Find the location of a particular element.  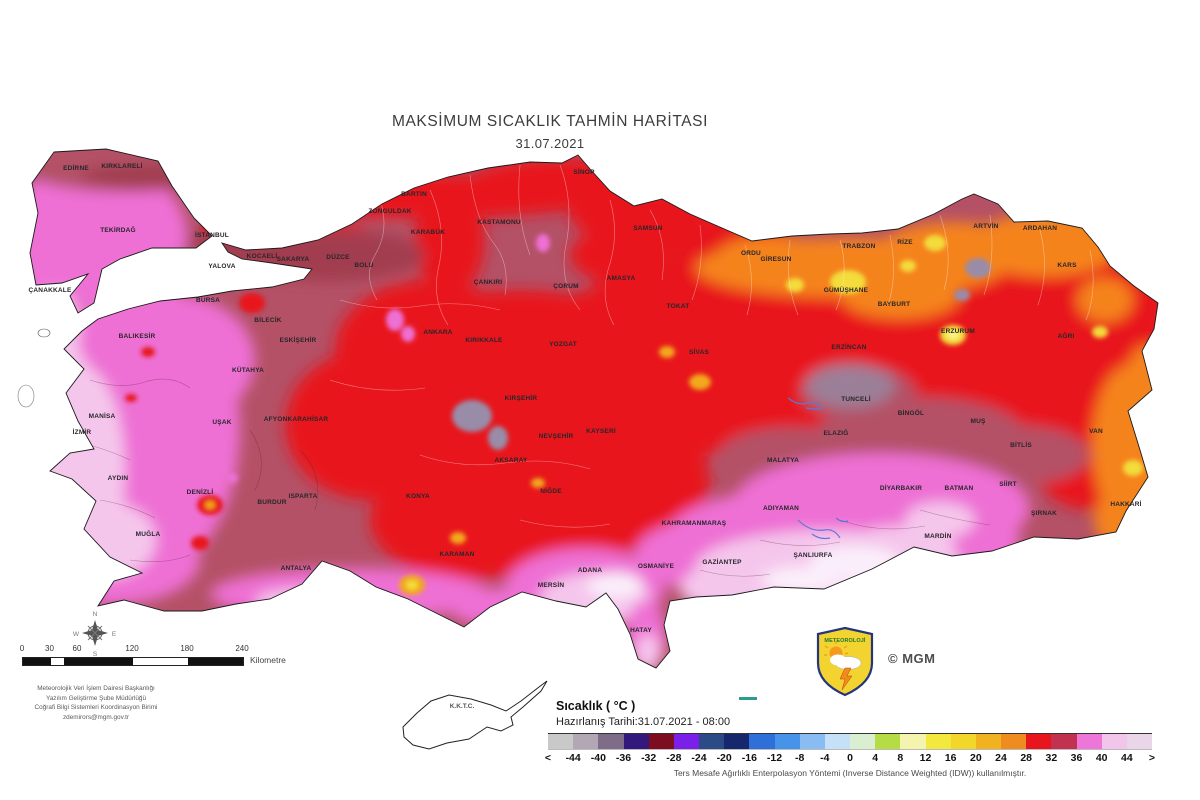

province-label: KIRŞEHİR is located at coordinates (521, 398).